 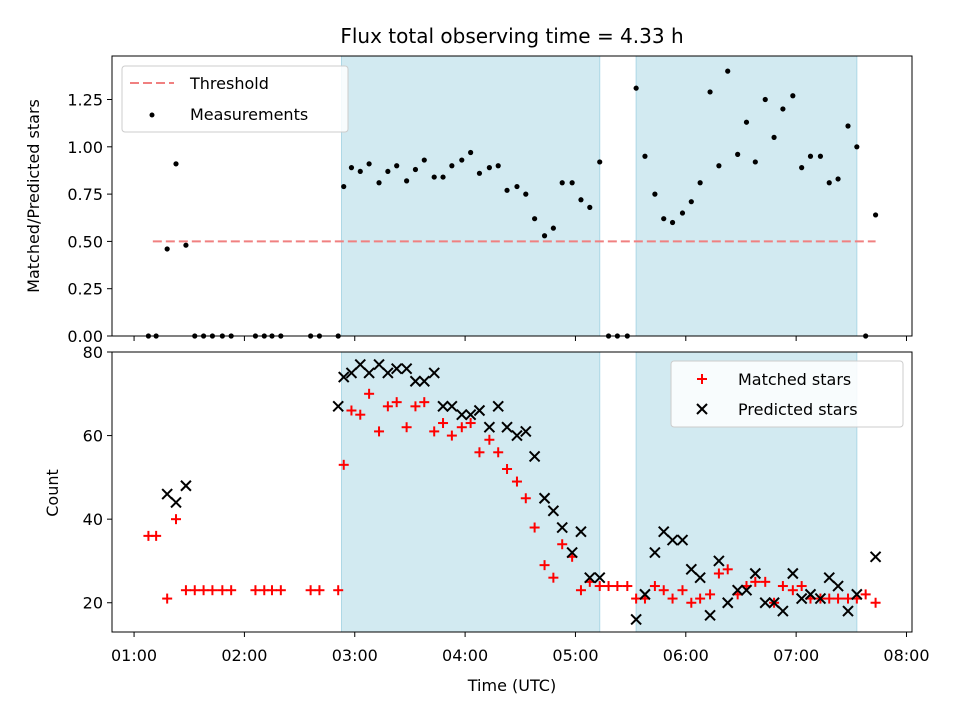 I want to click on top-y-ticks: 0.00 0.25 0.50 0.75 1.00 1.25, so click(x=89, y=218).